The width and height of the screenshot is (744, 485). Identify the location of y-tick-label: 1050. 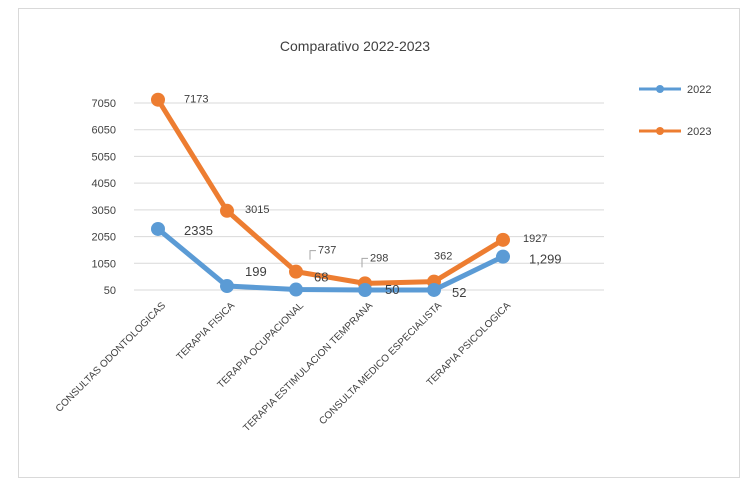
(104, 264).